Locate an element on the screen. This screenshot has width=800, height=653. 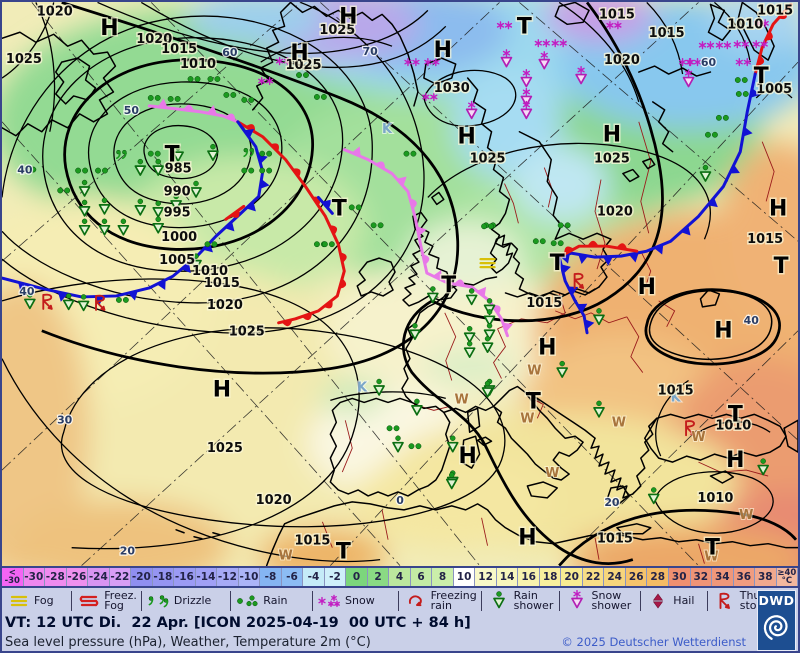
legend-item-label: Freezing rain is located at coordinates (453, 600).